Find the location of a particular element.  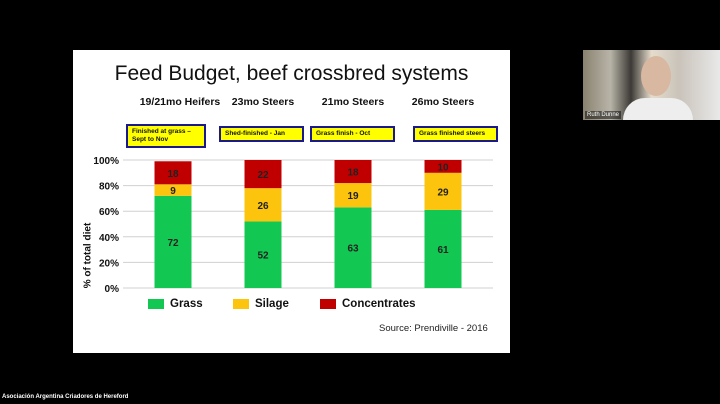

data-label: 72 is located at coordinates (173, 243).